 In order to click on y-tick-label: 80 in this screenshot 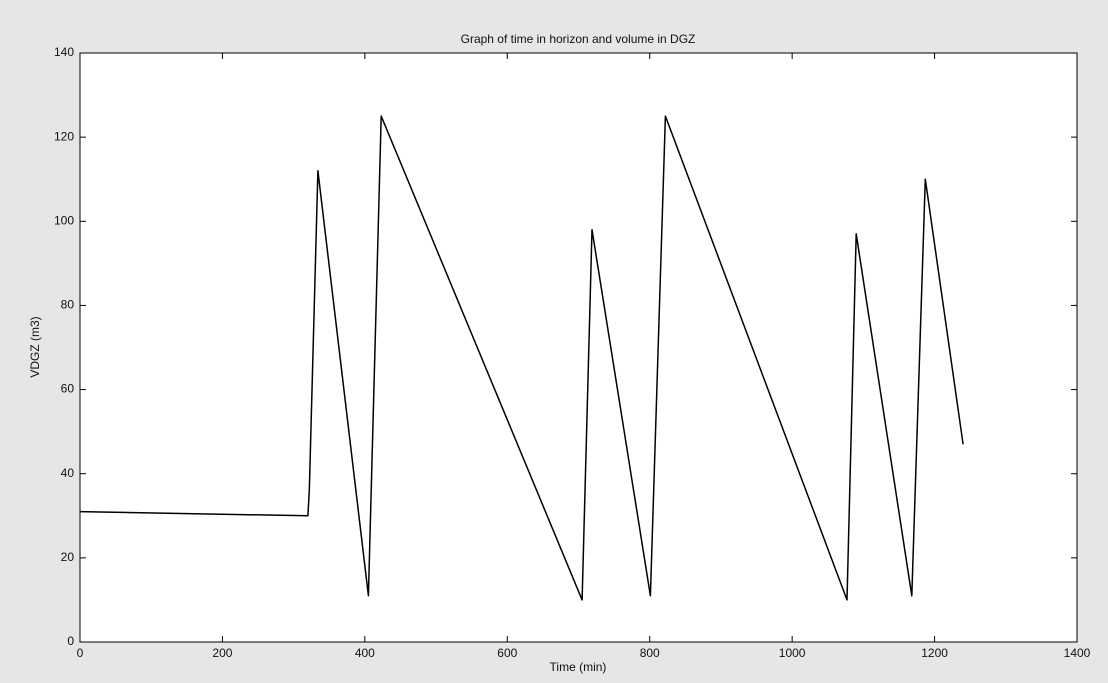, I will do `click(68, 305)`.